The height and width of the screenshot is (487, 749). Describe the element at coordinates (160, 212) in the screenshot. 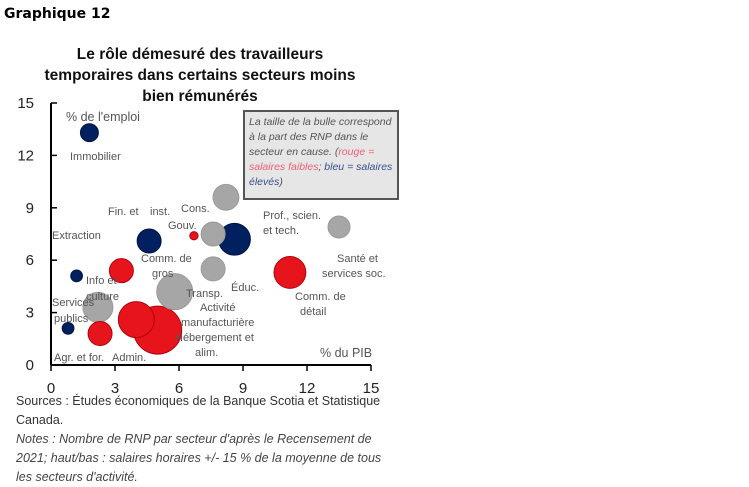

I see `bubble-label: inst.` at that location.